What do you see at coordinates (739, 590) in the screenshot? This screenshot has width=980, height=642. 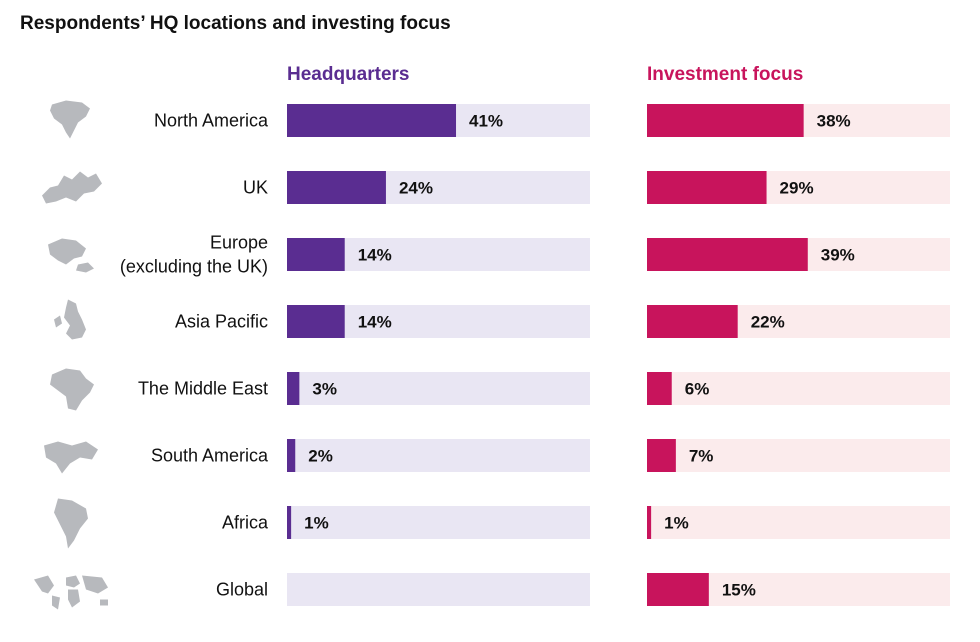 I see `data-label: 15%` at bounding box center [739, 590].